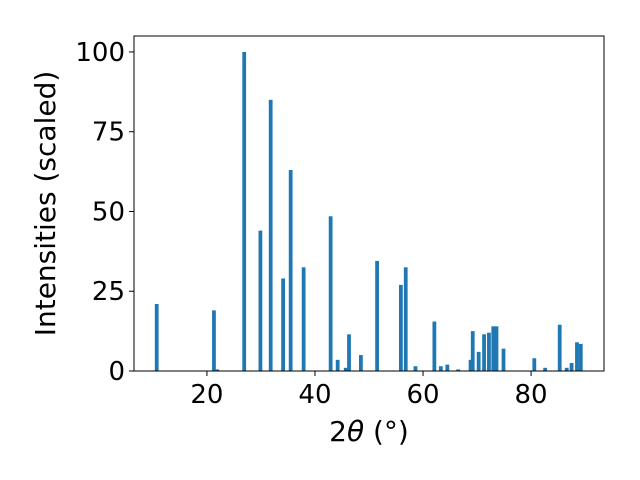 The width and height of the screenshot is (640, 480). What do you see at coordinates (108, 212) in the screenshot?
I see `y-tick-label: 50` at bounding box center [108, 212].